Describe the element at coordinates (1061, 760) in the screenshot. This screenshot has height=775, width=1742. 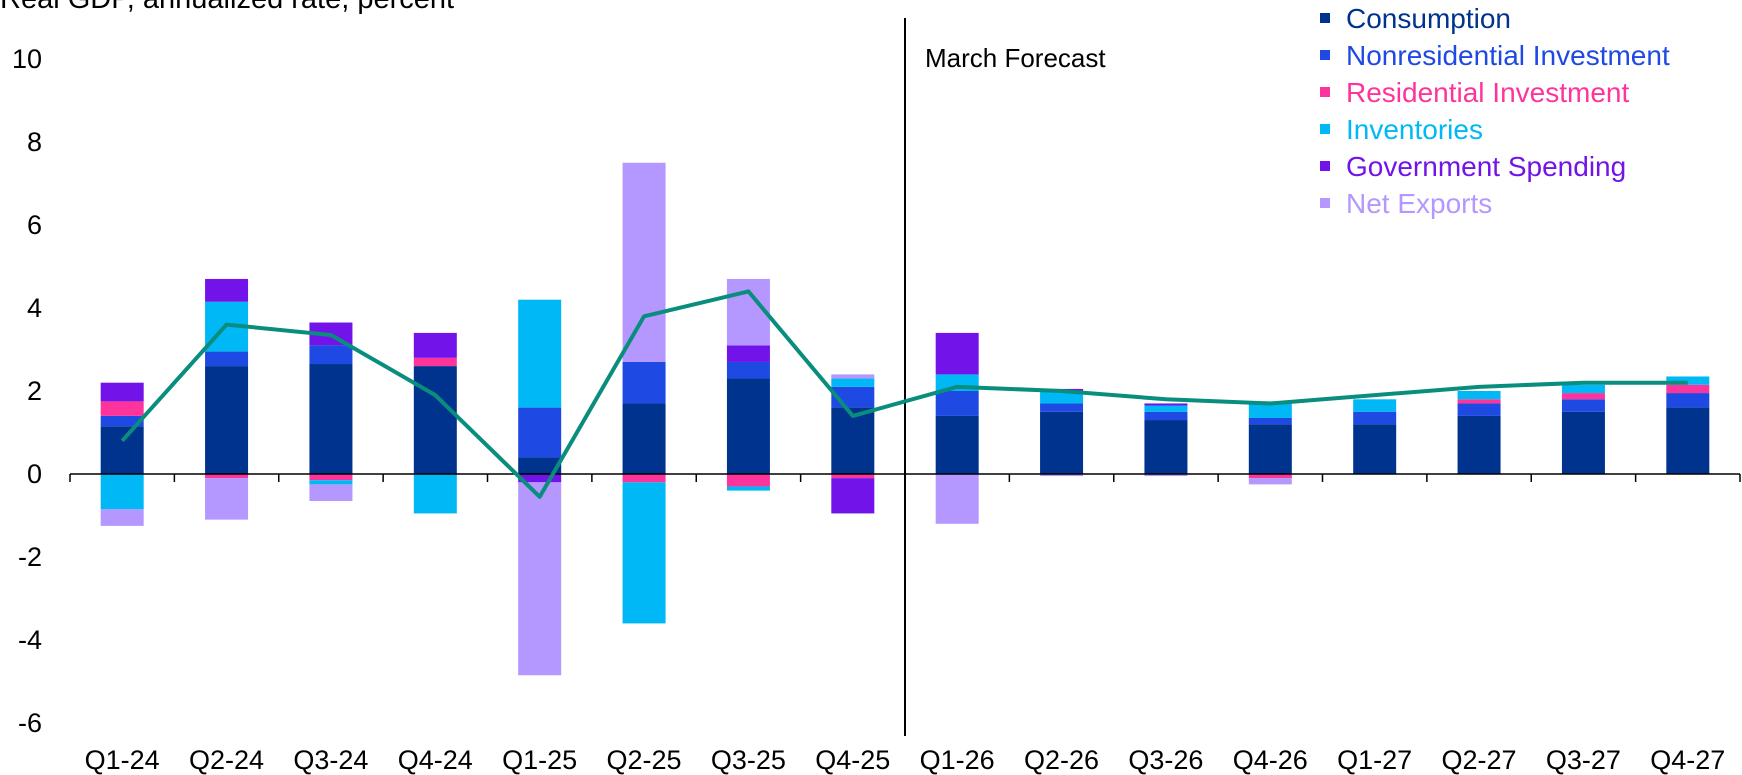
I see `x-tick-label: Q2-26` at that location.